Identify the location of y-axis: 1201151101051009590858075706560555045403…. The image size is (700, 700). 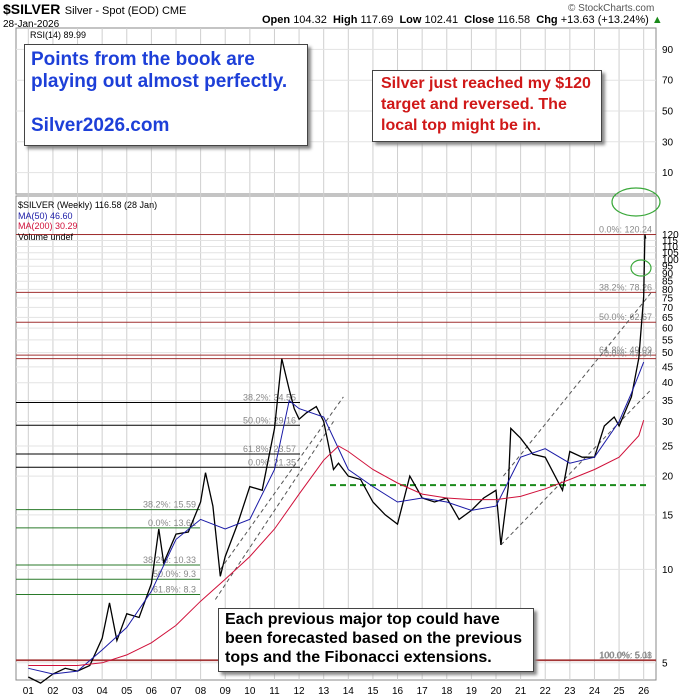
(670, 449).